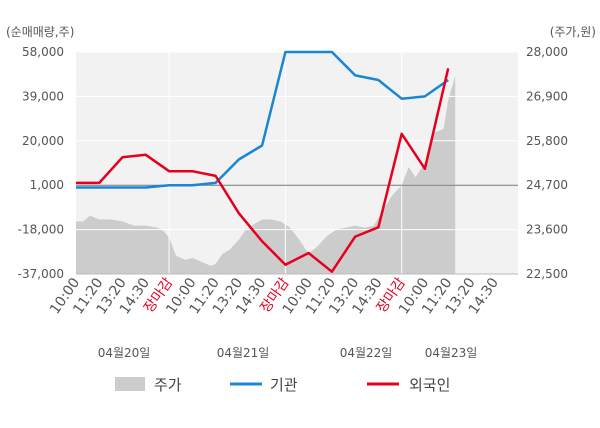 The width and height of the screenshot is (600, 428). I want to click on legend-label-price: 주가, so click(168, 385).